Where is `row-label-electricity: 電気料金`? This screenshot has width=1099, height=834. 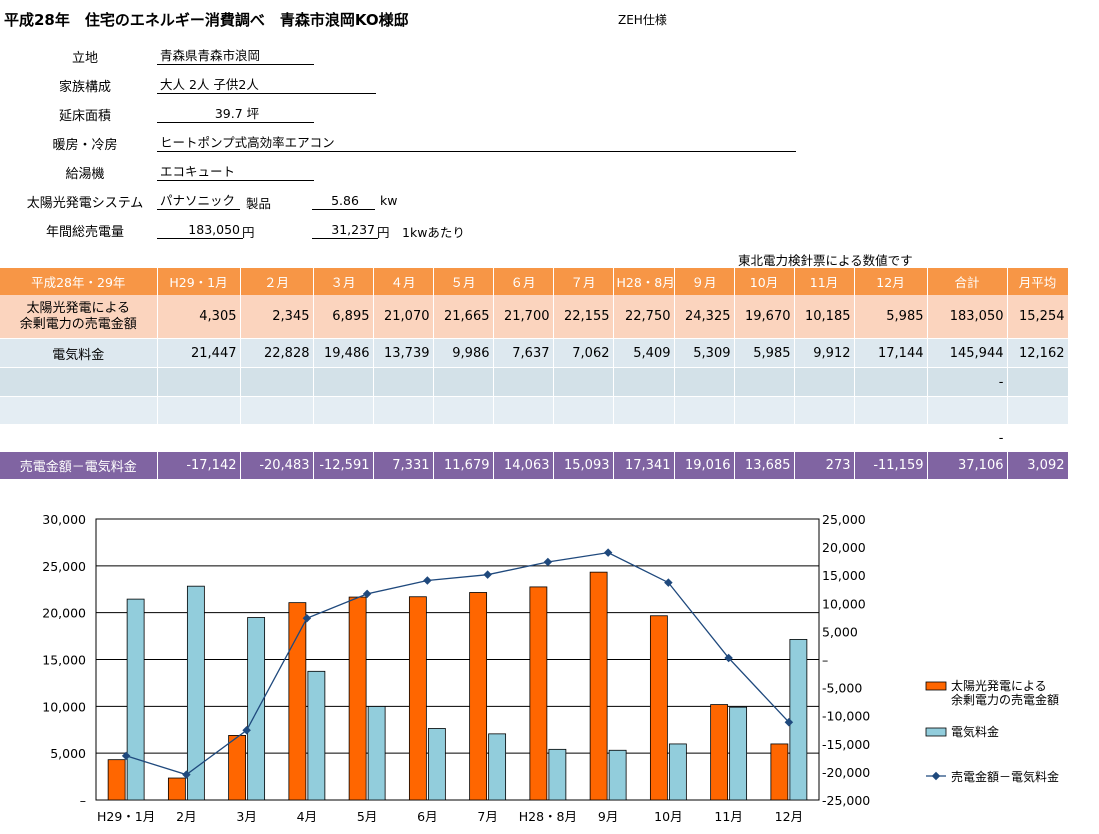
row-label-electricity: 電気料金 is located at coordinates (79, 353).